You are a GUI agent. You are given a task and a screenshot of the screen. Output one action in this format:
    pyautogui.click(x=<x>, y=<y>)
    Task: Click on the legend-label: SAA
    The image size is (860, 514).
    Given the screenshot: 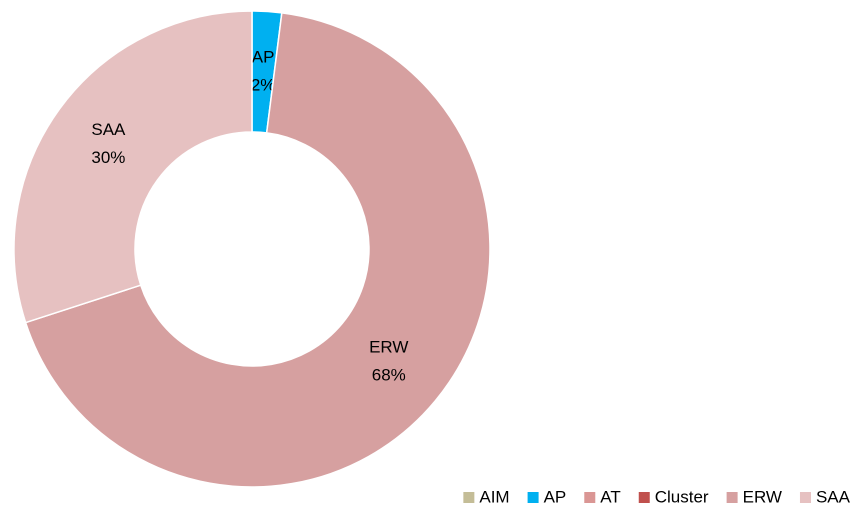 What is the action you would take?
    pyautogui.click(x=833, y=496)
    